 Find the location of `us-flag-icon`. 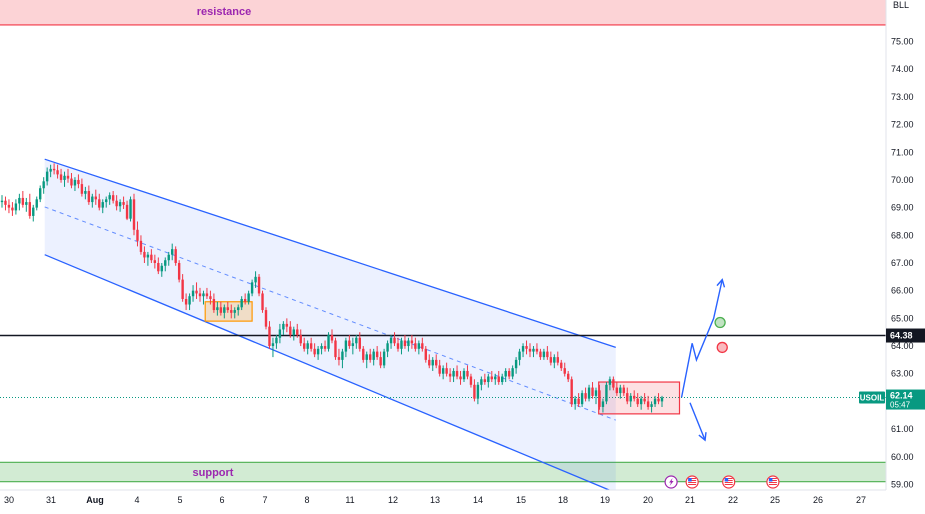

us-flag-icon is located at coordinates (773, 482).